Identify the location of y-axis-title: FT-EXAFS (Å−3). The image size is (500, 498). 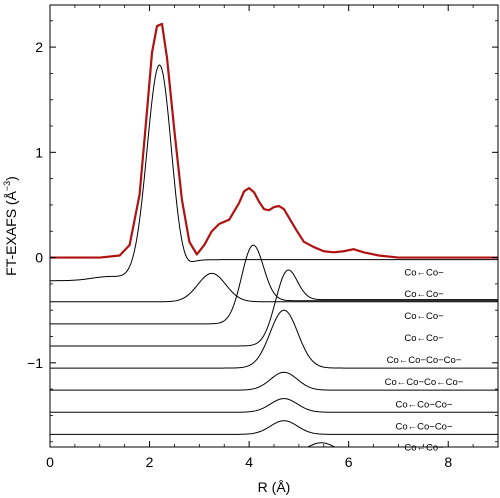
(10, 226).